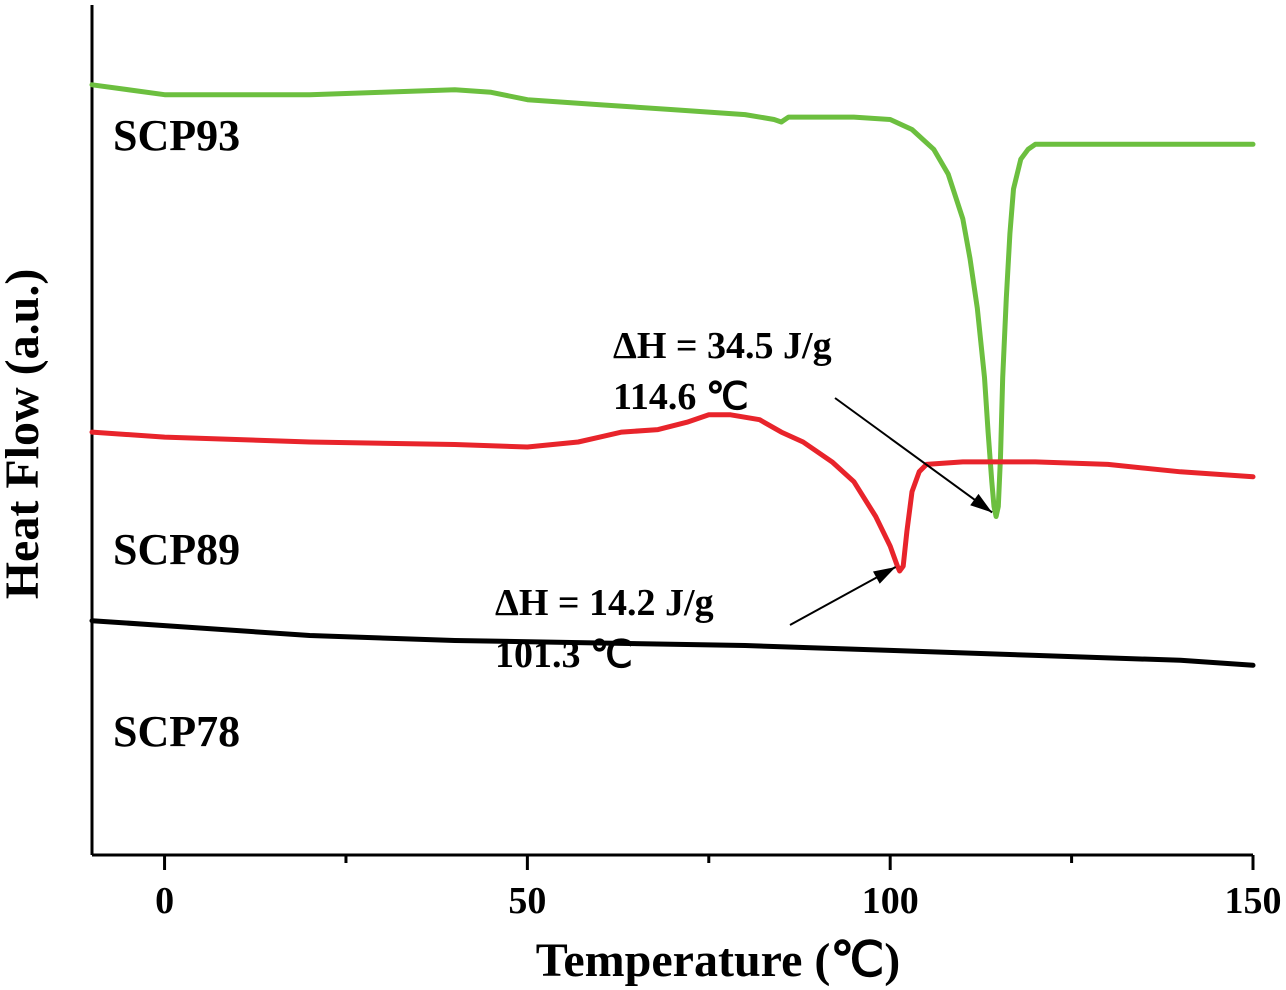 The width and height of the screenshot is (1286, 990). I want to click on annotation-peak-temp: 114.6 ℃, so click(681, 397).